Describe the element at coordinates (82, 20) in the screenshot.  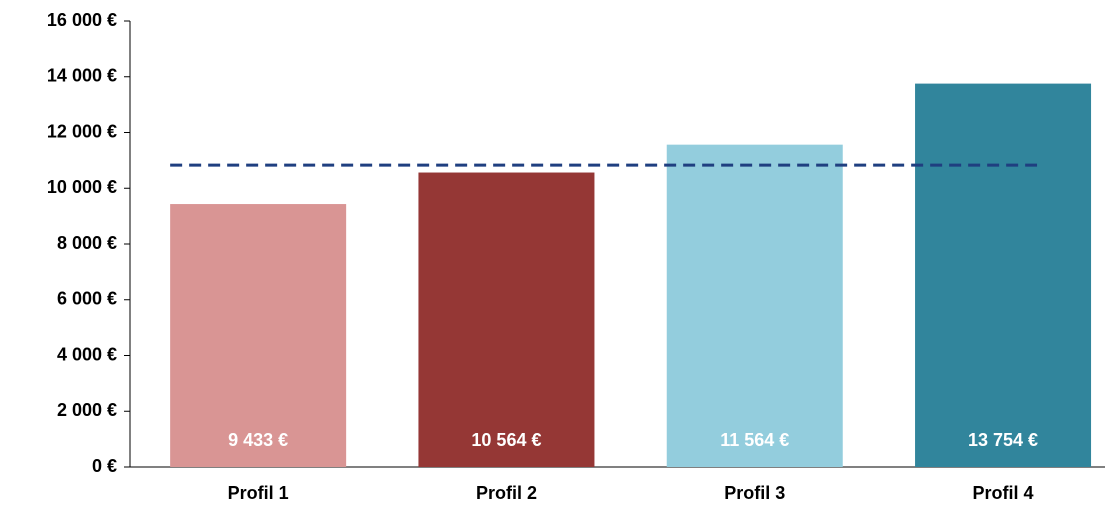
I see `y-tick-label: 16 000 €` at that location.